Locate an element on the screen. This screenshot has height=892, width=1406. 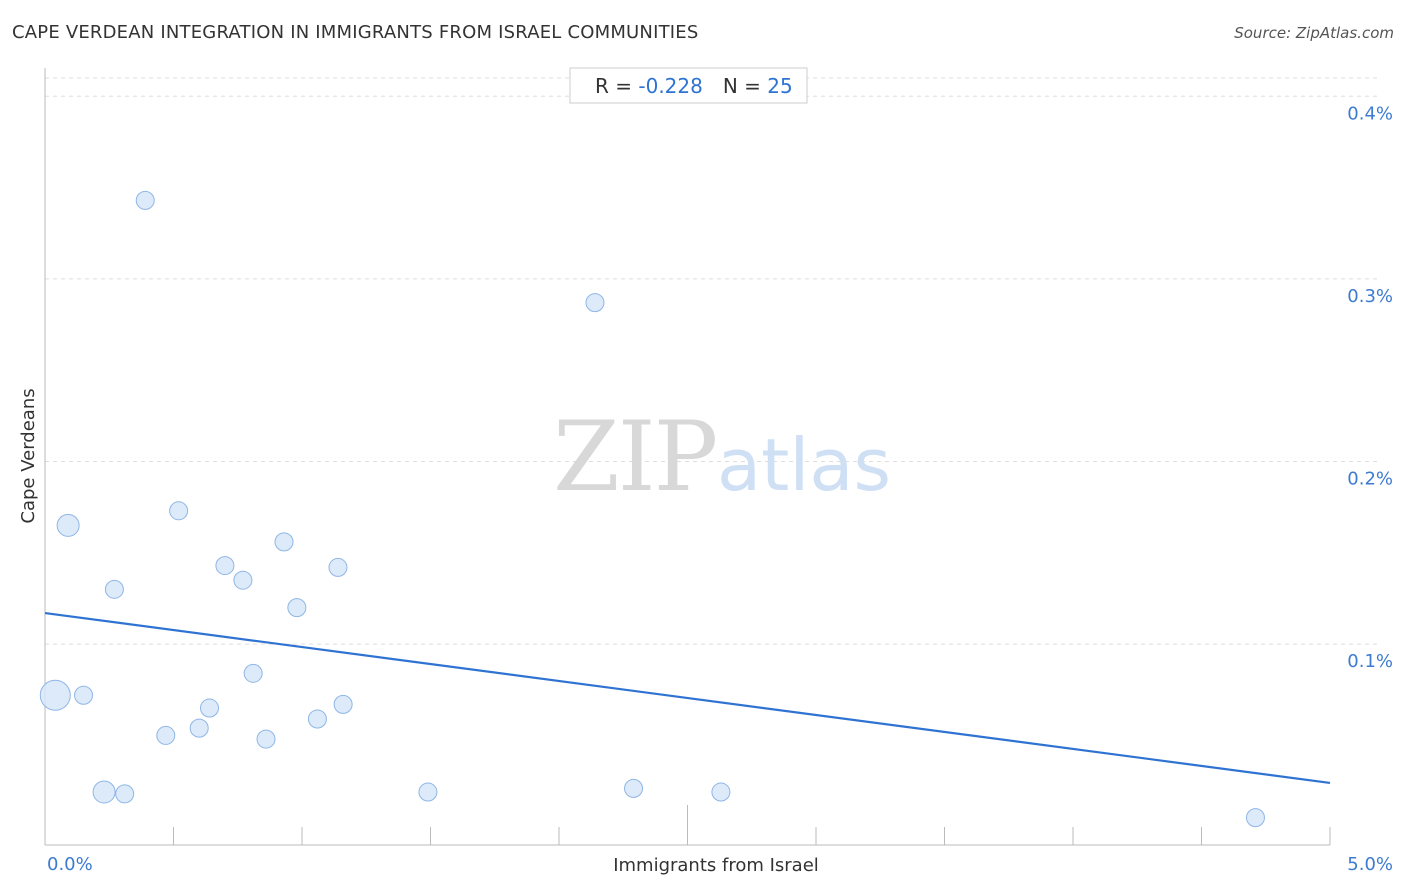
zipatlas-watermark: ZIP atlas is located at coordinates (722, 457).